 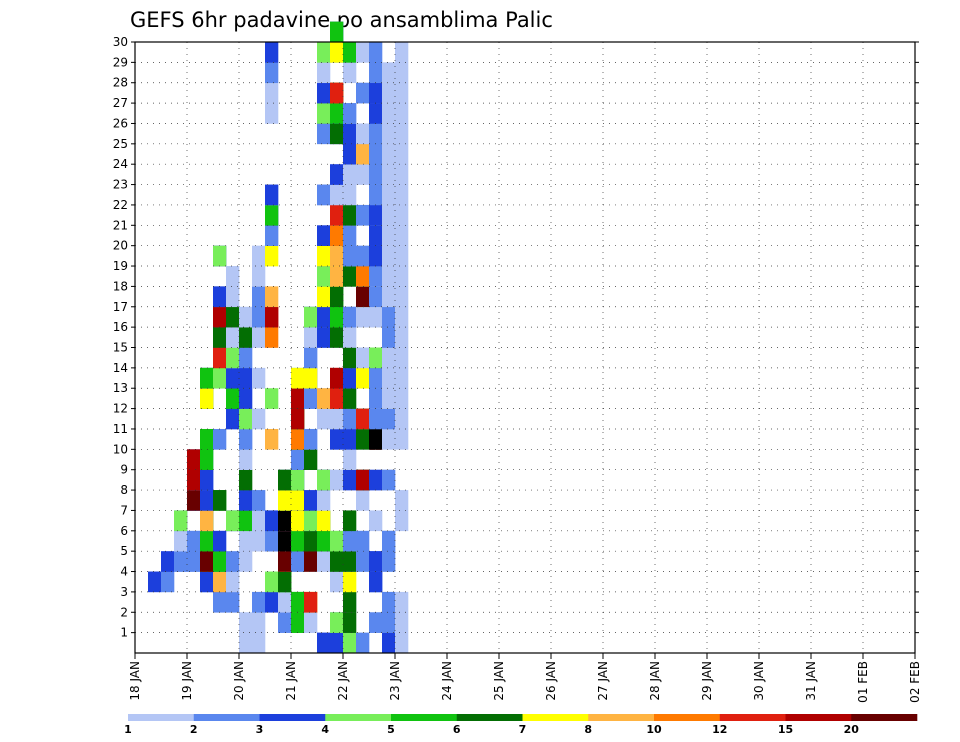 What do you see at coordinates (135, 681) in the screenshot?
I see `x-tick-label: 18 JAN` at bounding box center [135, 681].